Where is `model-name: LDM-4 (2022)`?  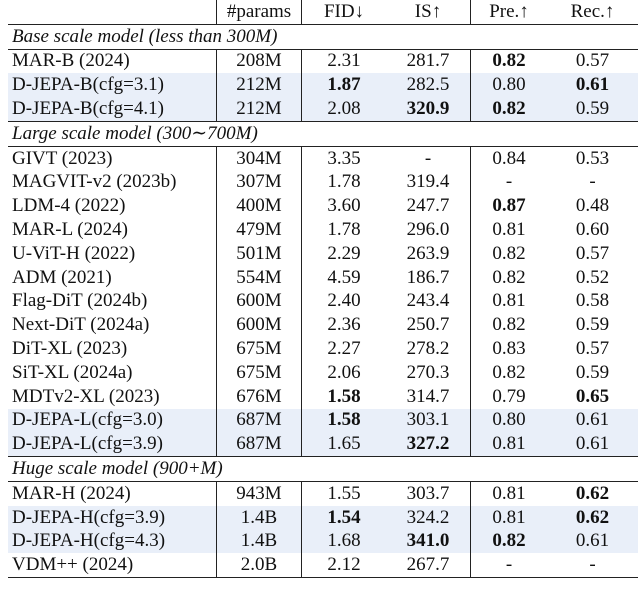
model-name: LDM-4 (2022) is located at coordinates (69, 206).